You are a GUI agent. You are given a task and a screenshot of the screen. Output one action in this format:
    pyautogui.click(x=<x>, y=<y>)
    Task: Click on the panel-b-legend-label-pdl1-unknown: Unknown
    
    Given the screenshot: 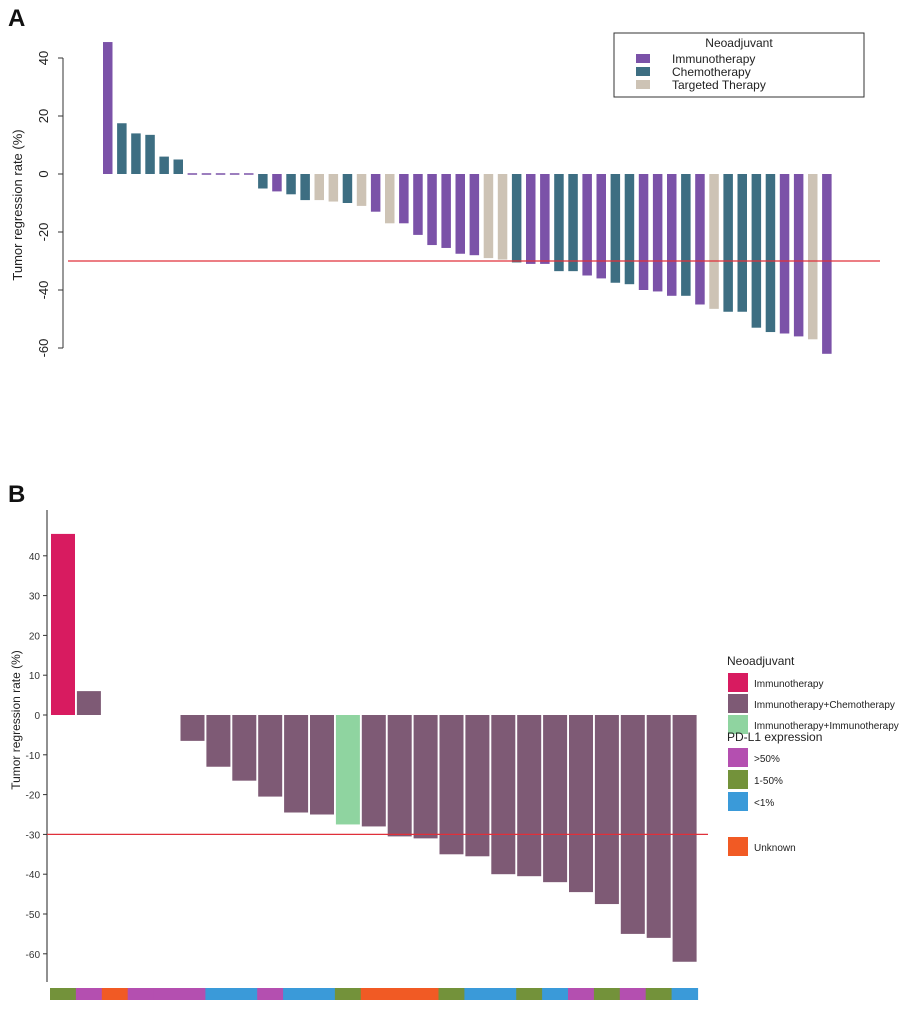 What is the action you would take?
    pyautogui.click(x=775, y=848)
    